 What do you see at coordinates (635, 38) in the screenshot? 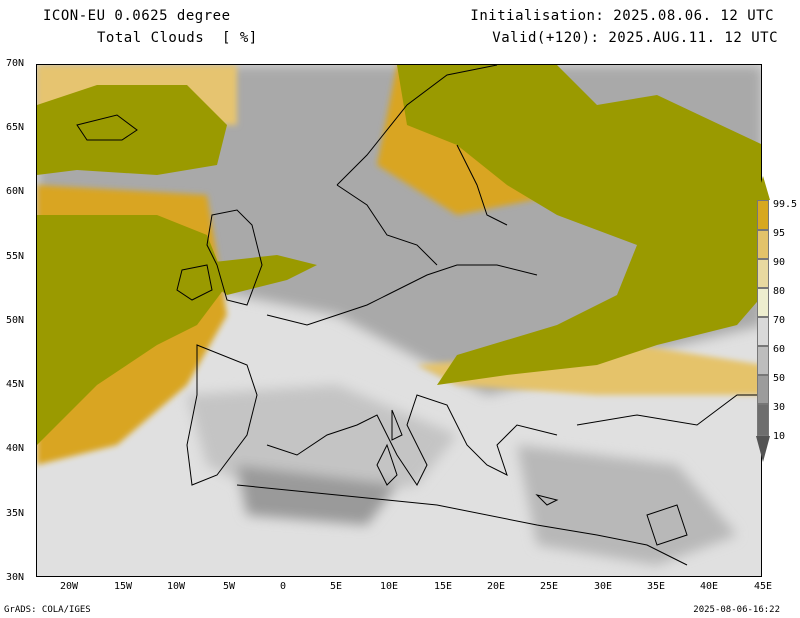
I see `valid-time: Valid(+120): 2025.AUG.11. 12 UTC` at bounding box center [635, 38].